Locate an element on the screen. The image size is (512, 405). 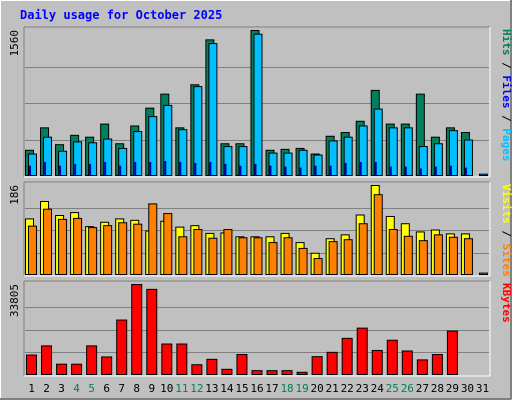
day-label-12: 12 is located at coordinates (196, 388).